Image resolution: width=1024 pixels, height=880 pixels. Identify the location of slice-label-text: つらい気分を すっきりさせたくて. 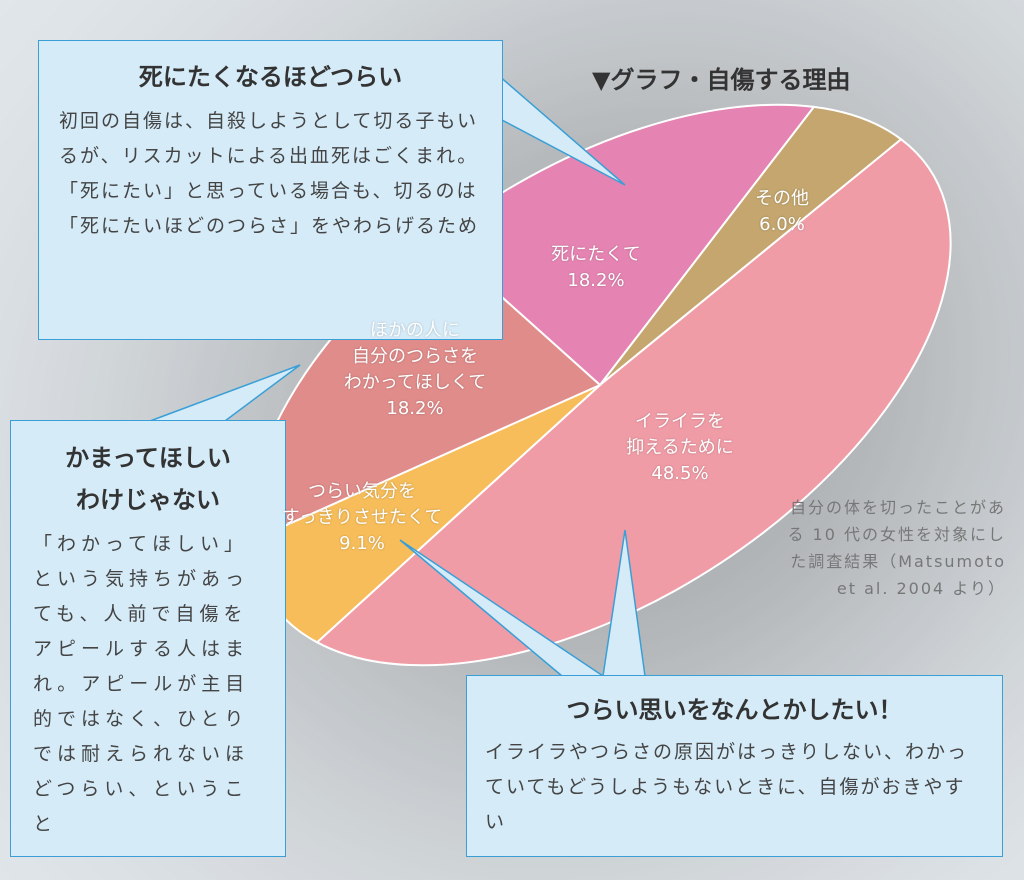
(362, 504).